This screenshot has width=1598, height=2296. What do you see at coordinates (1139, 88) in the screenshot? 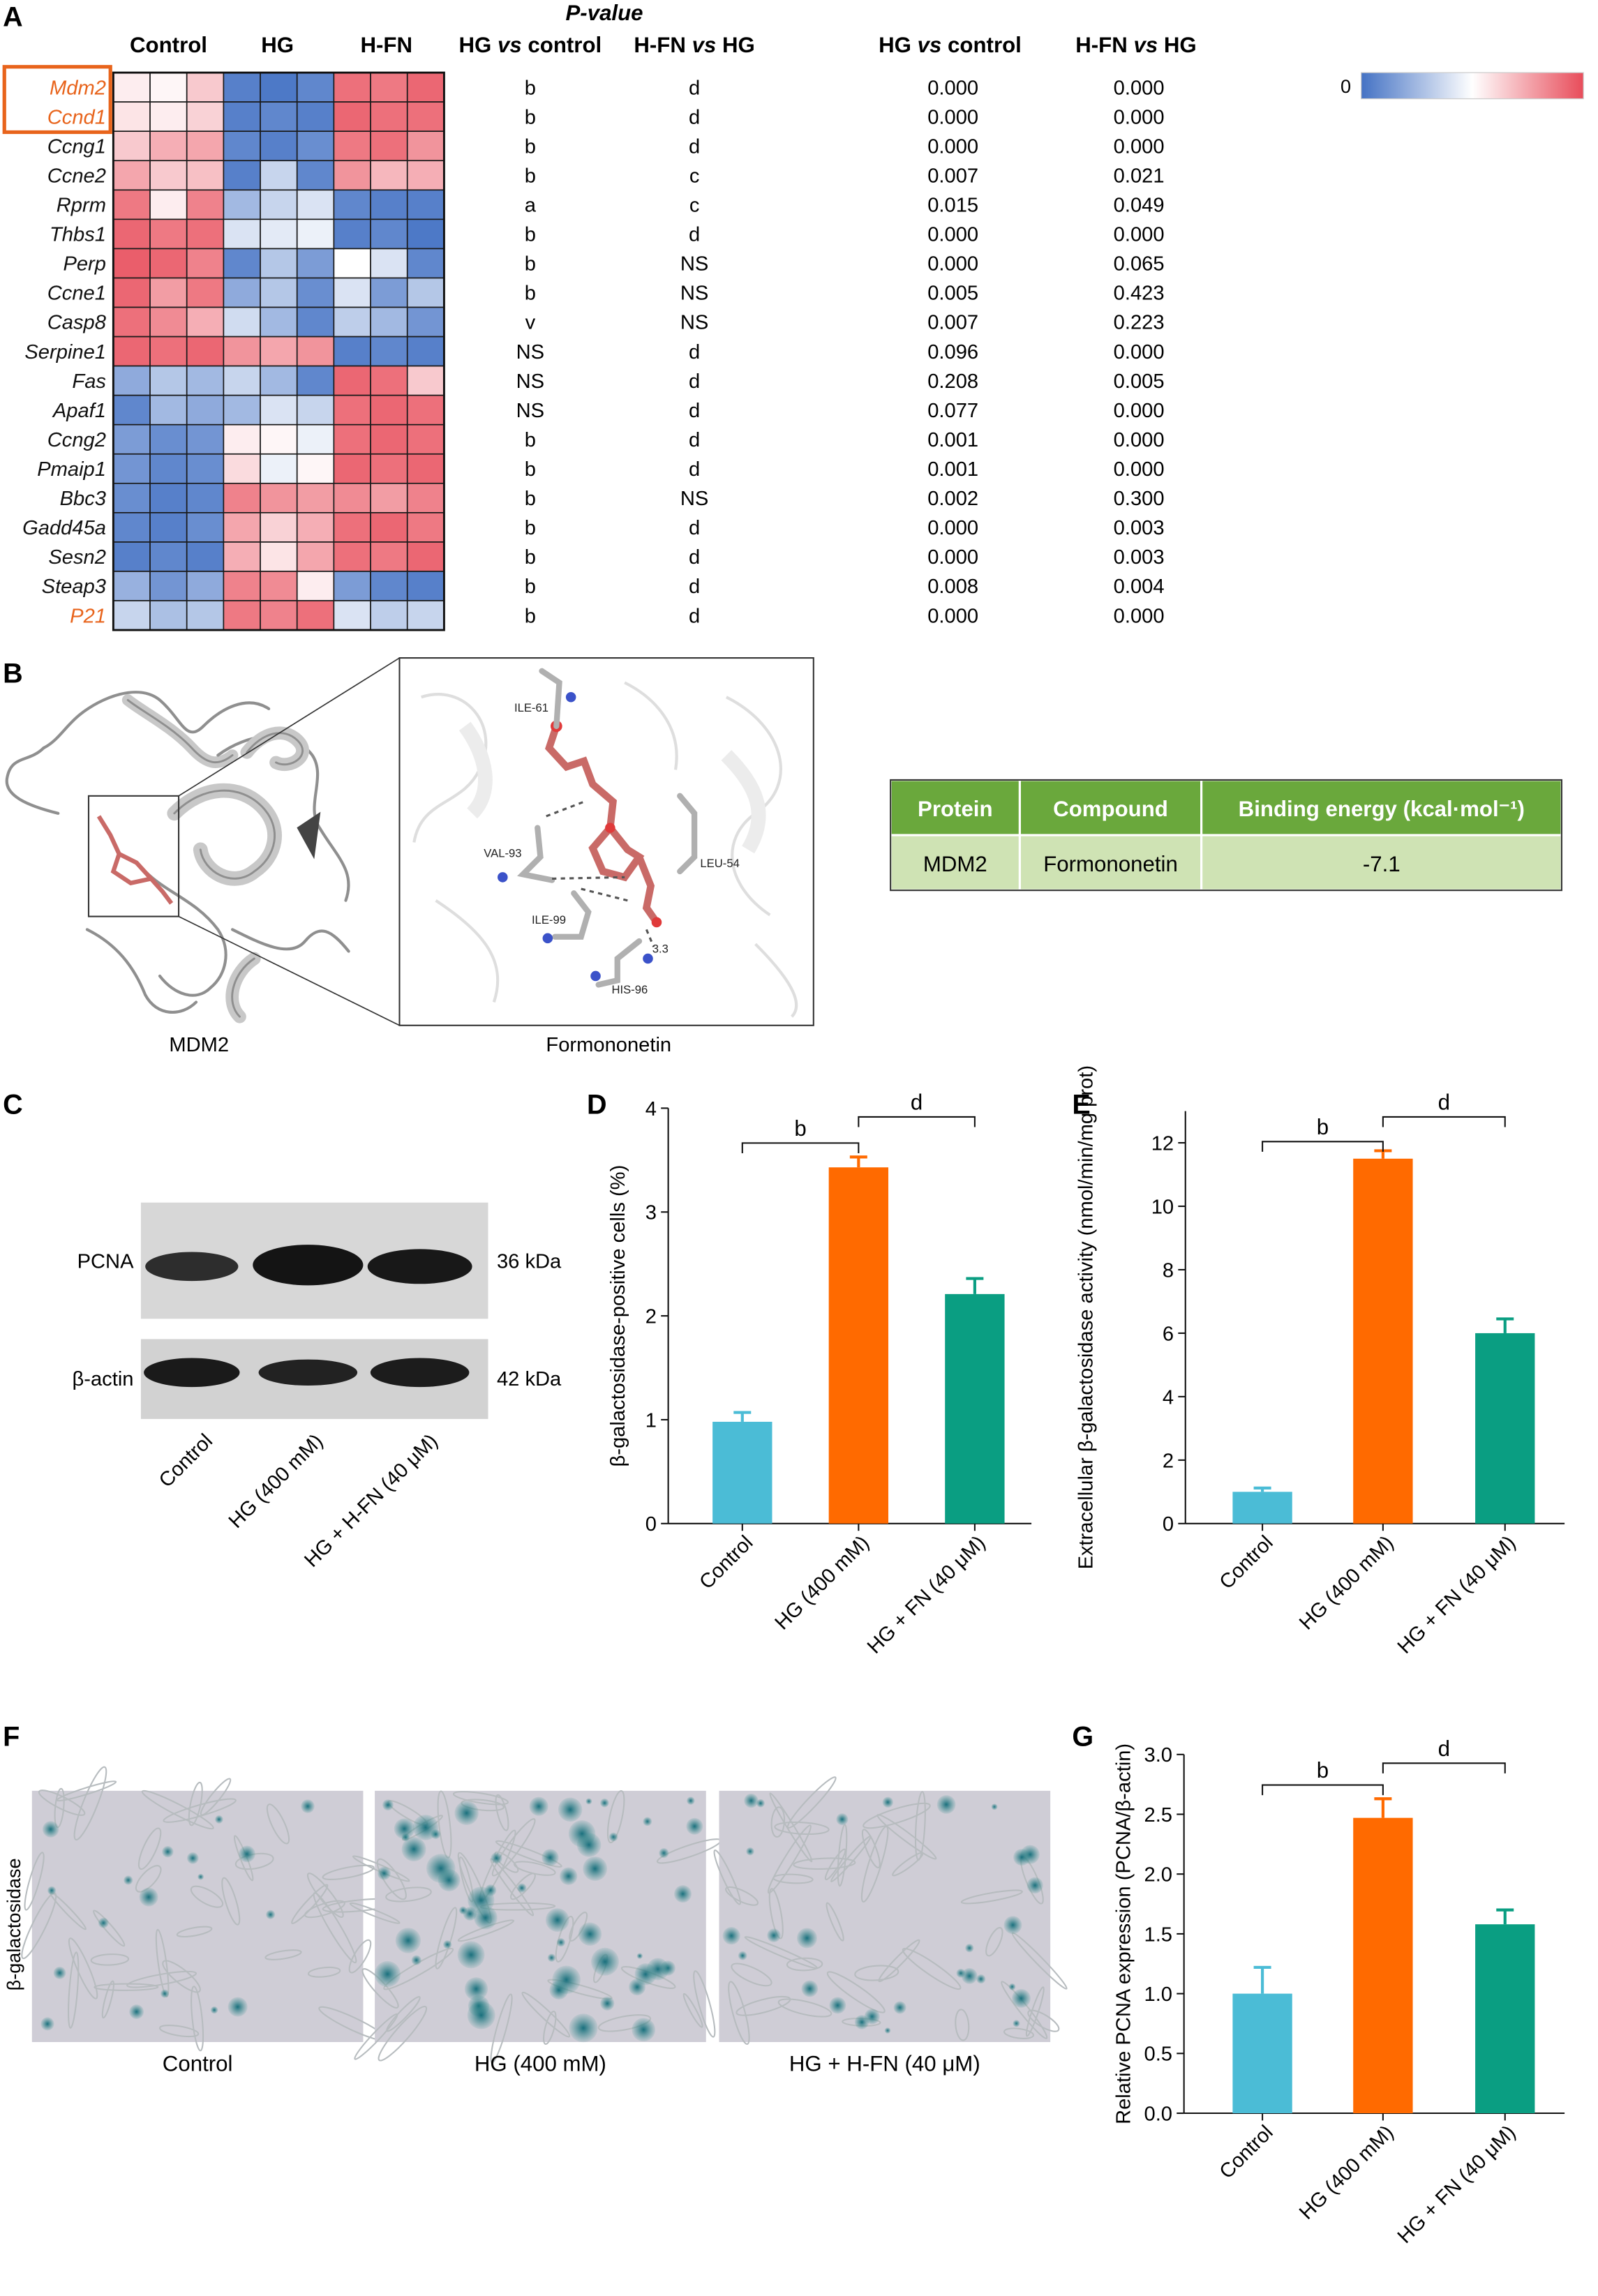
I see `pvalue-hfn-vs-hg: 0.000` at bounding box center [1139, 88].